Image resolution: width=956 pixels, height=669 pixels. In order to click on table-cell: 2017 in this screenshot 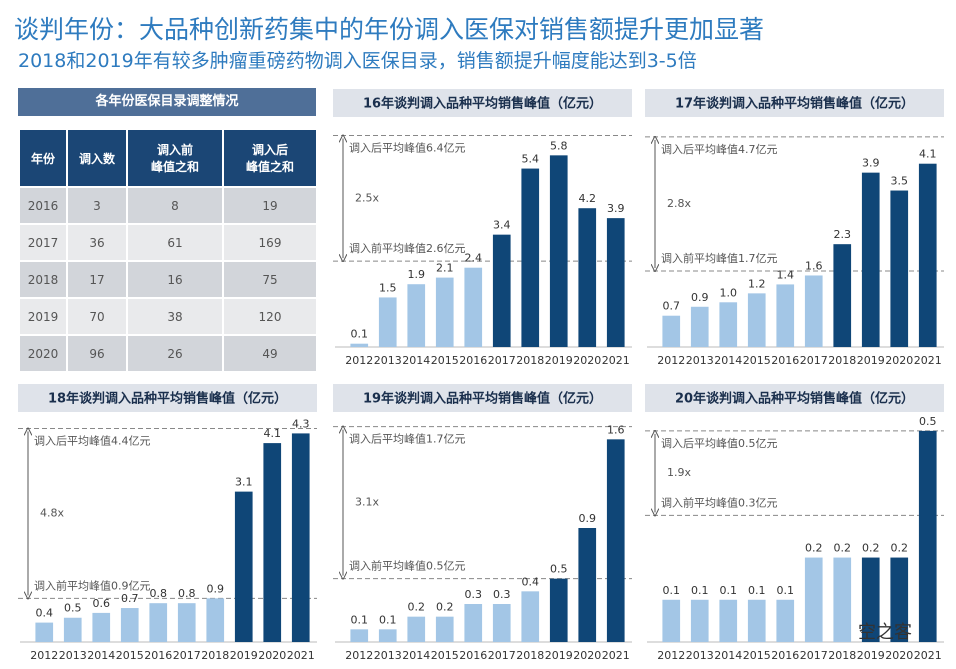, I will do `click(43, 242)`.